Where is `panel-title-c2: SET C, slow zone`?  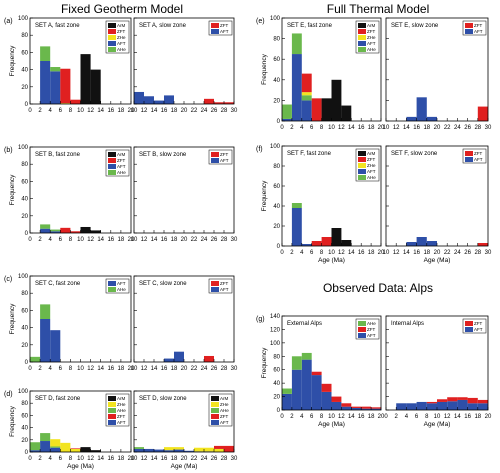 panel-title-c2: SET C, slow zone is located at coordinates (163, 284).